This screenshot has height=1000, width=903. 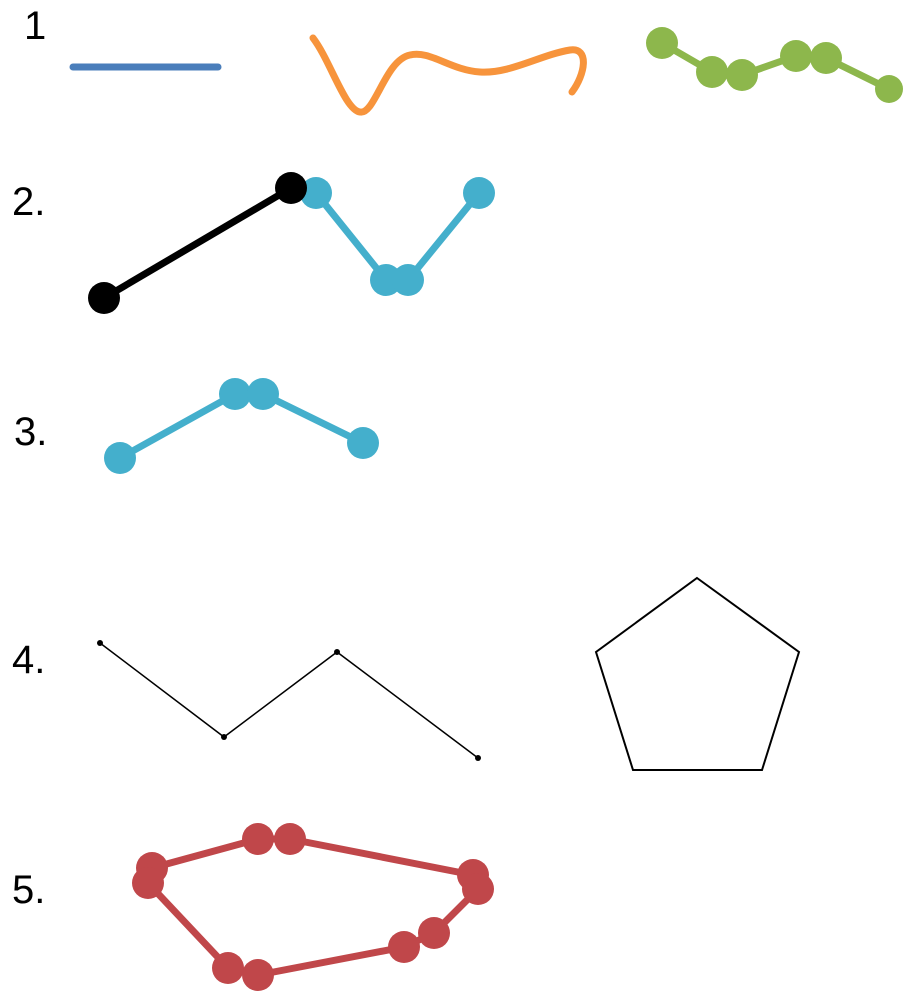 I want to click on green-polyline, so click(x=774, y=65).